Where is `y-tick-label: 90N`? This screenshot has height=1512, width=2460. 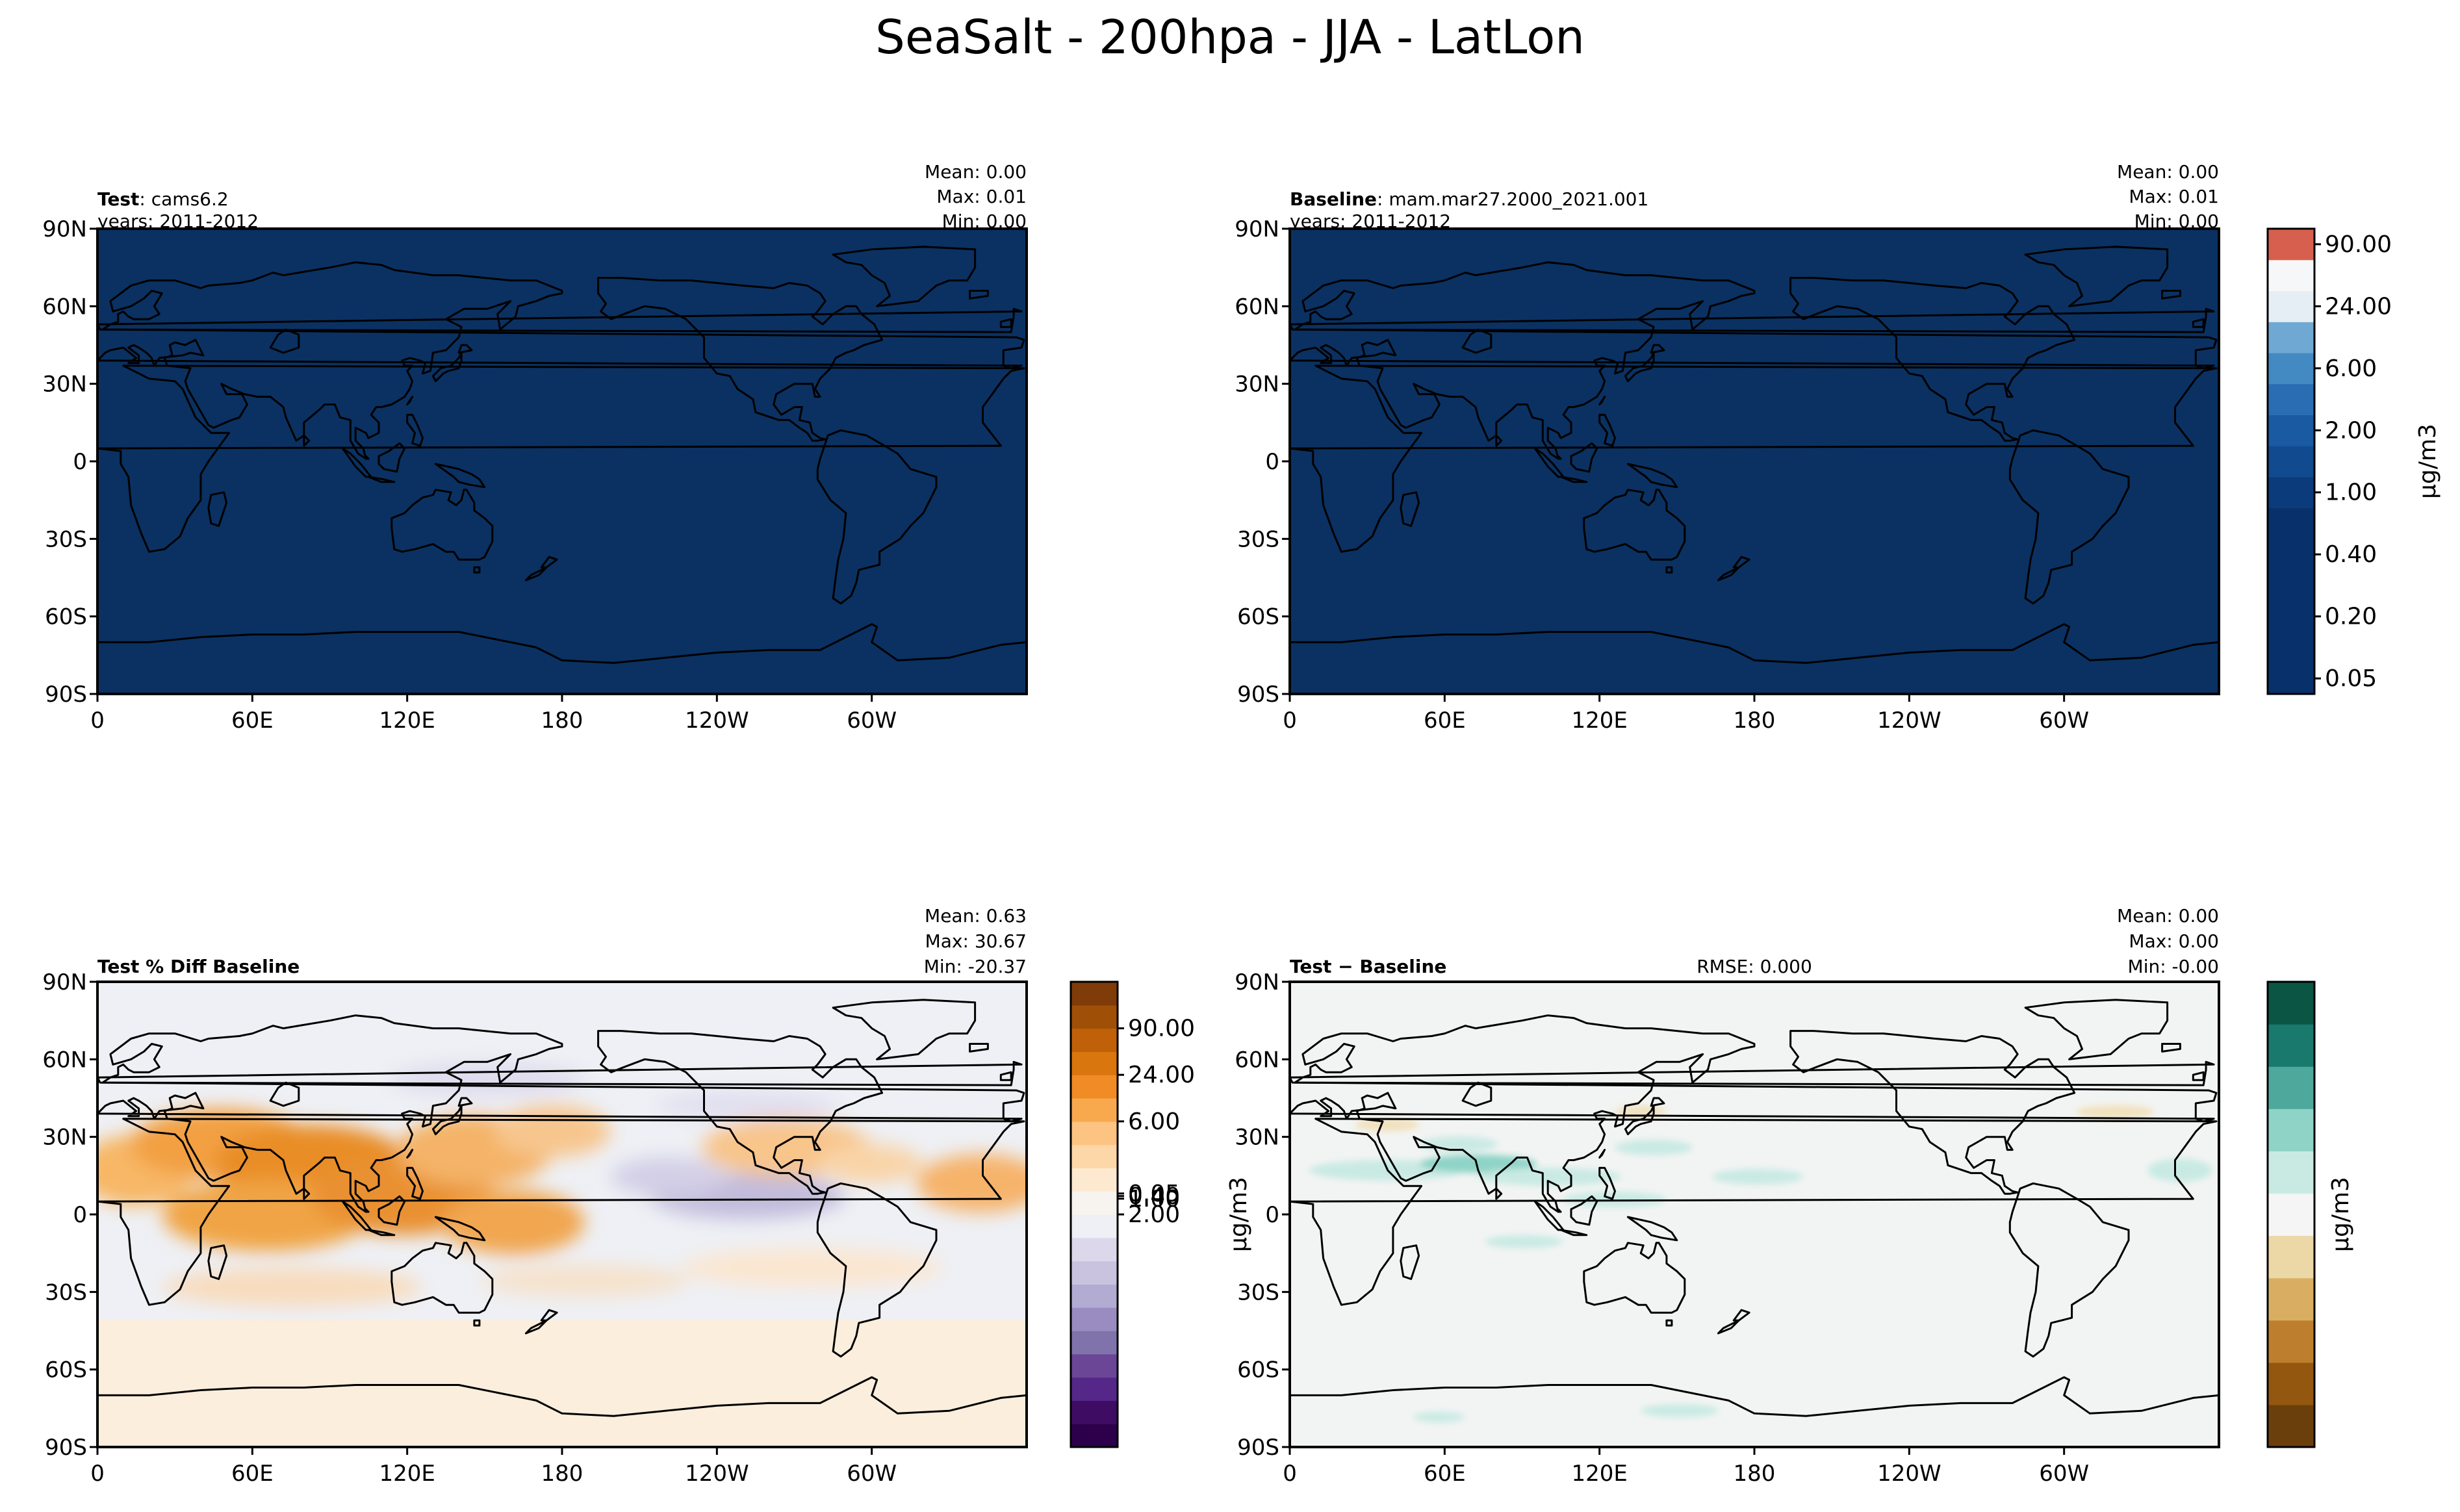
y-tick-label: 90N is located at coordinates (64, 229).